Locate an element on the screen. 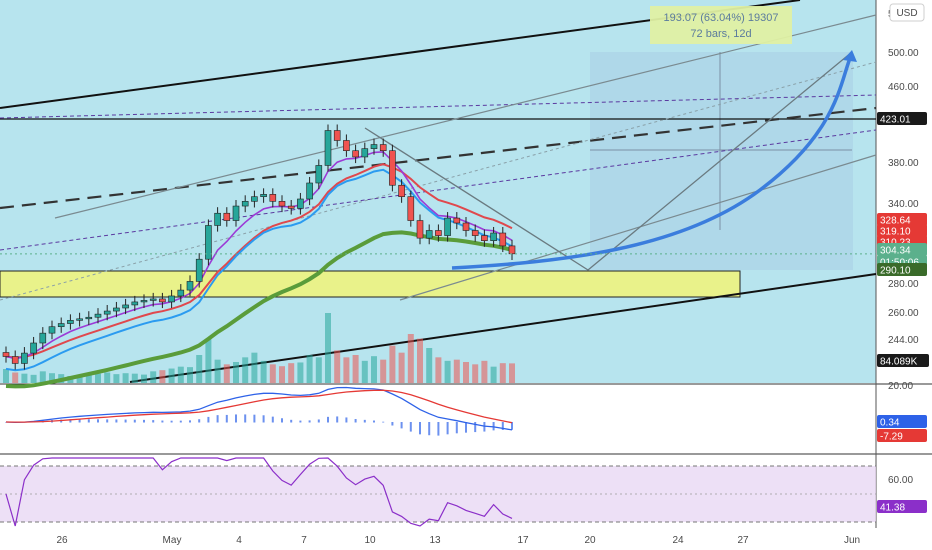 This screenshot has height=550, width=932. time-axis: 26 May 4 7 10 13 17 20 24 27 Jun is located at coordinates (458, 540).